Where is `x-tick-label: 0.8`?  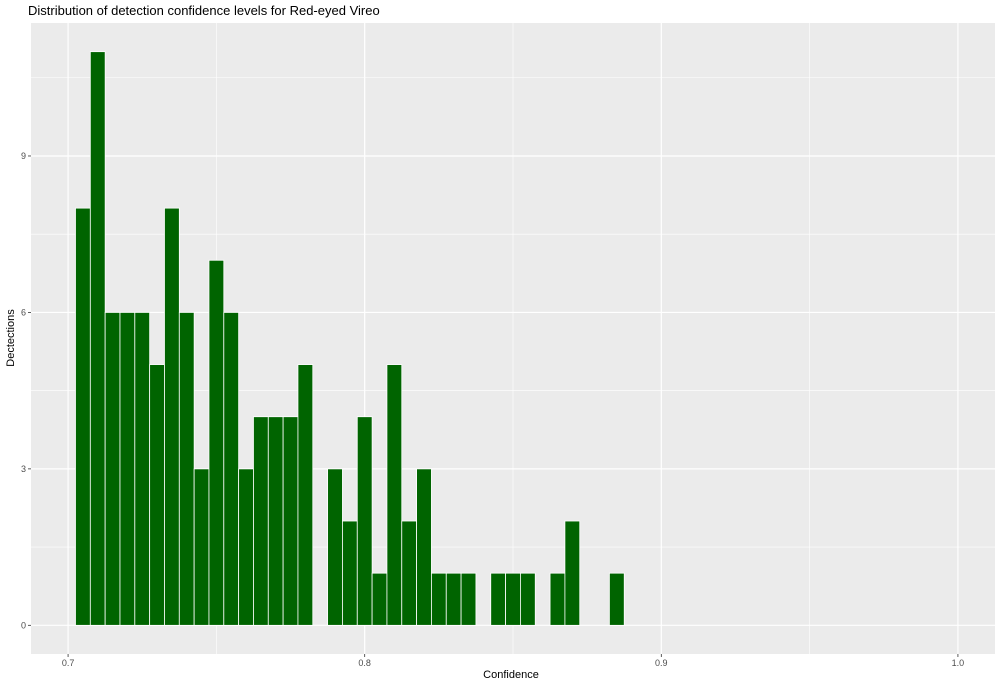
x-tick-label: 0.8 is located at coordinates (364, 663).